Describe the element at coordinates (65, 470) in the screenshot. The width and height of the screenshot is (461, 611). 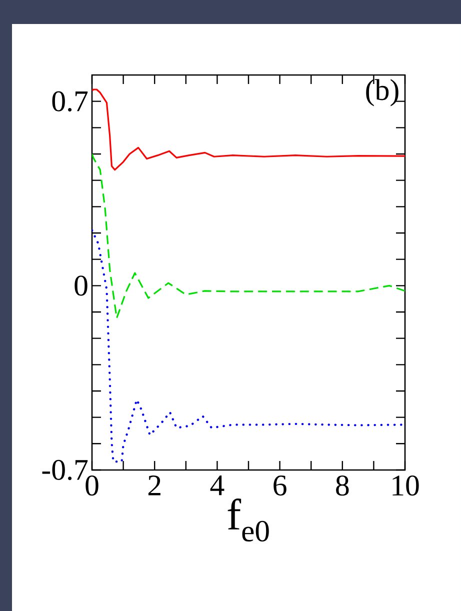
I see `y-tick-label: -0.7` at that location.